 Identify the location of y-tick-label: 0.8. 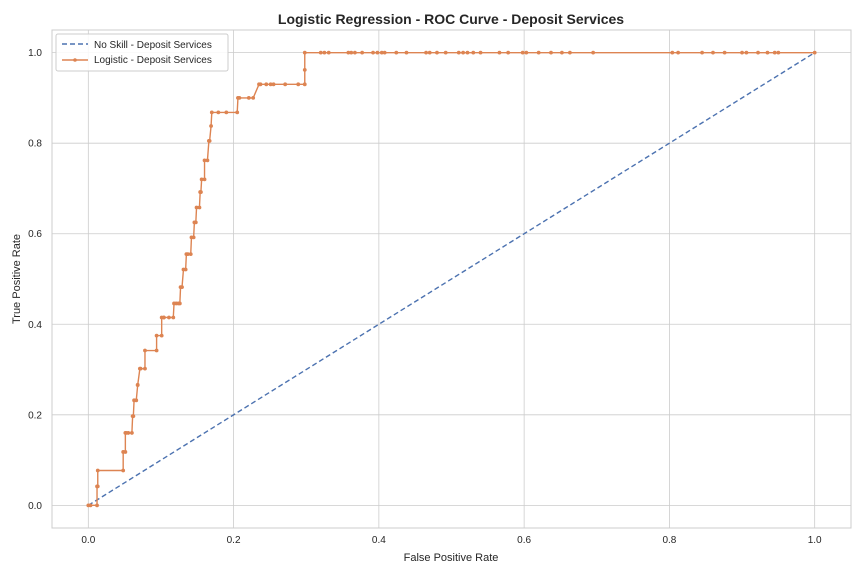
(35, 144).